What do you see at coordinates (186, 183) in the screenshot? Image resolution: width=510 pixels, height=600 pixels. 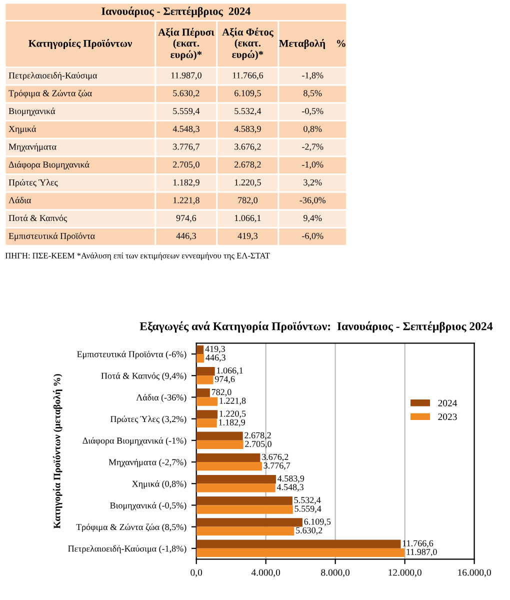 I see `text: 1.182,9` at bounding box center [186, 183].